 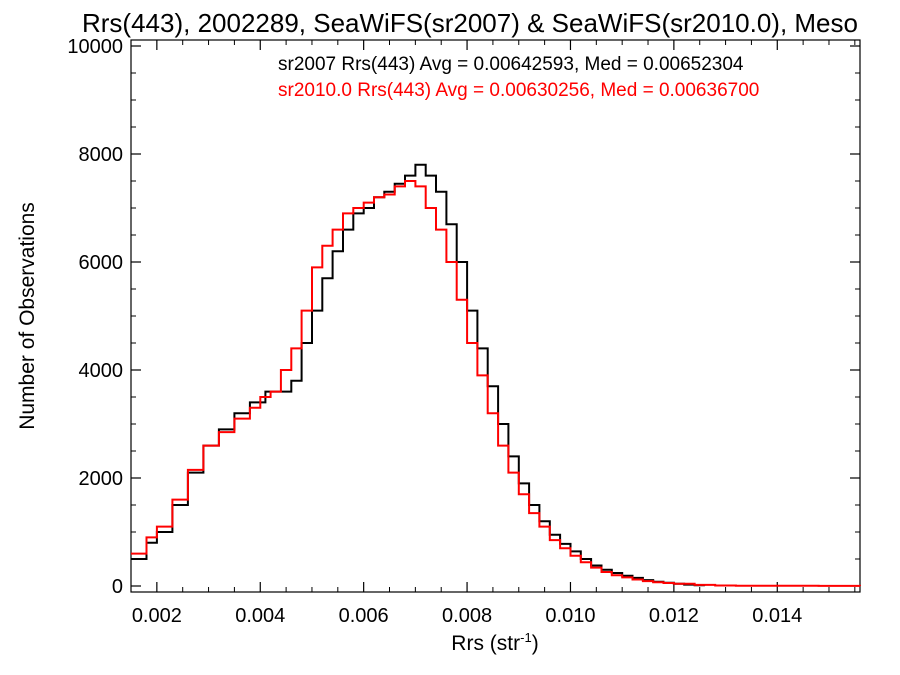 What do you see at coordinates (260, 616) in the screenshot?
I see `x-tick-label: 0.004` at bounding box center [260, 616].